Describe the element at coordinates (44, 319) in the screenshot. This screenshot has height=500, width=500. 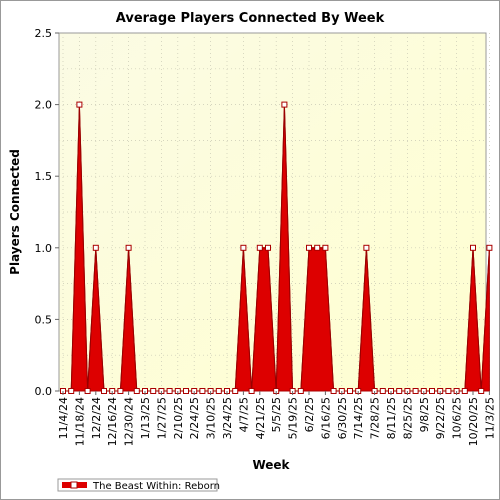
I see `y-tick-label: 0.5` at that location.